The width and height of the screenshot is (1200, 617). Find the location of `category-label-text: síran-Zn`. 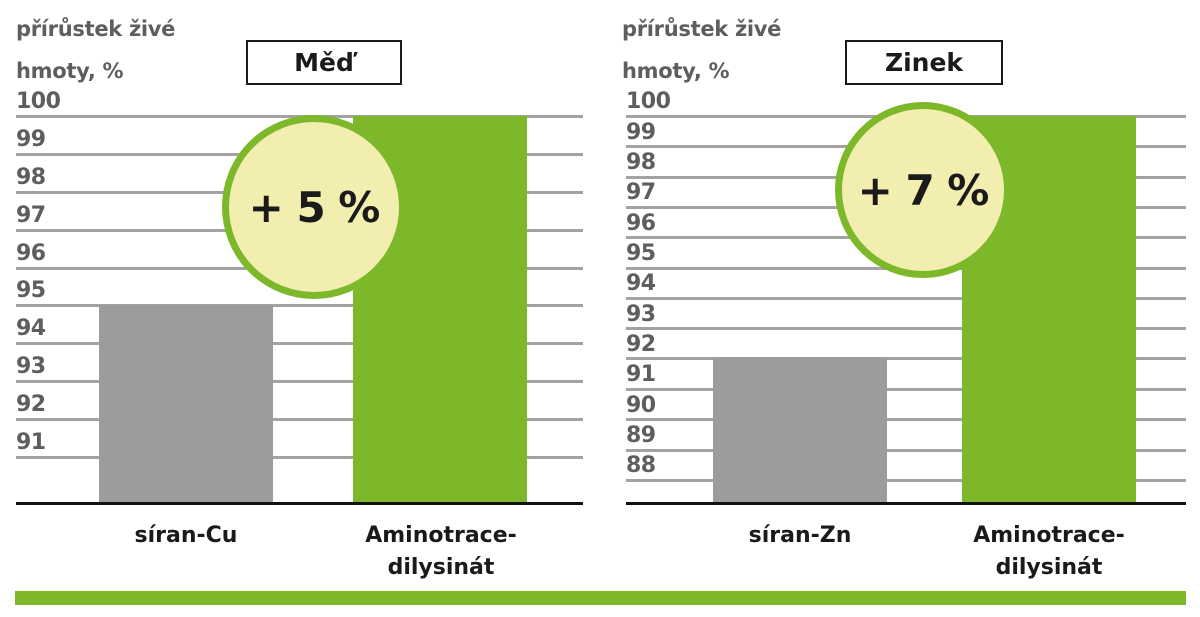

category-label-text: síran-Zn is located at coordinates (800, 535).